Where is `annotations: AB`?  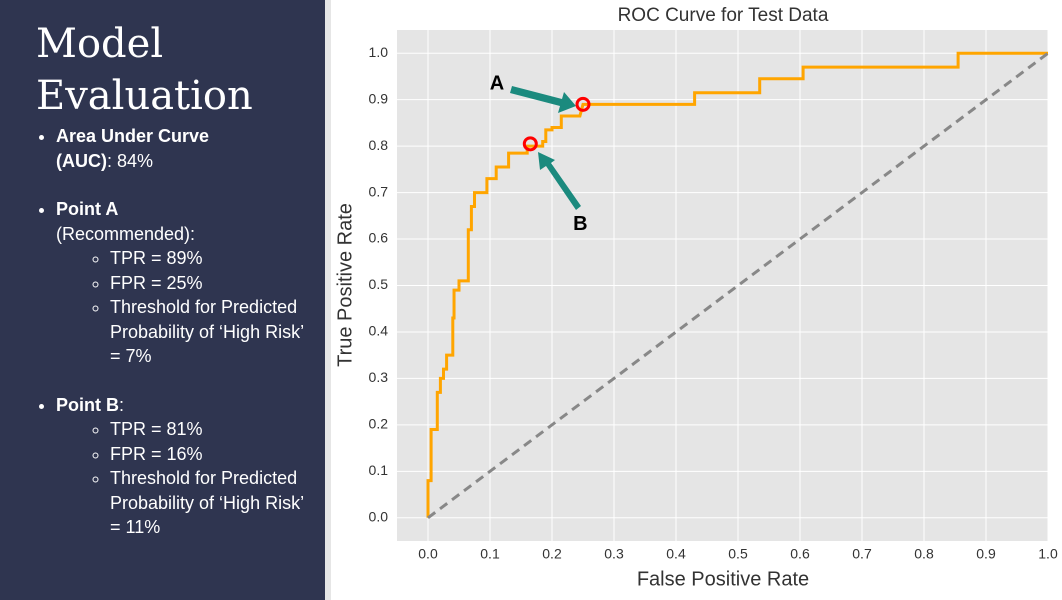 annotations: AB is located at coordinates (540, 154).